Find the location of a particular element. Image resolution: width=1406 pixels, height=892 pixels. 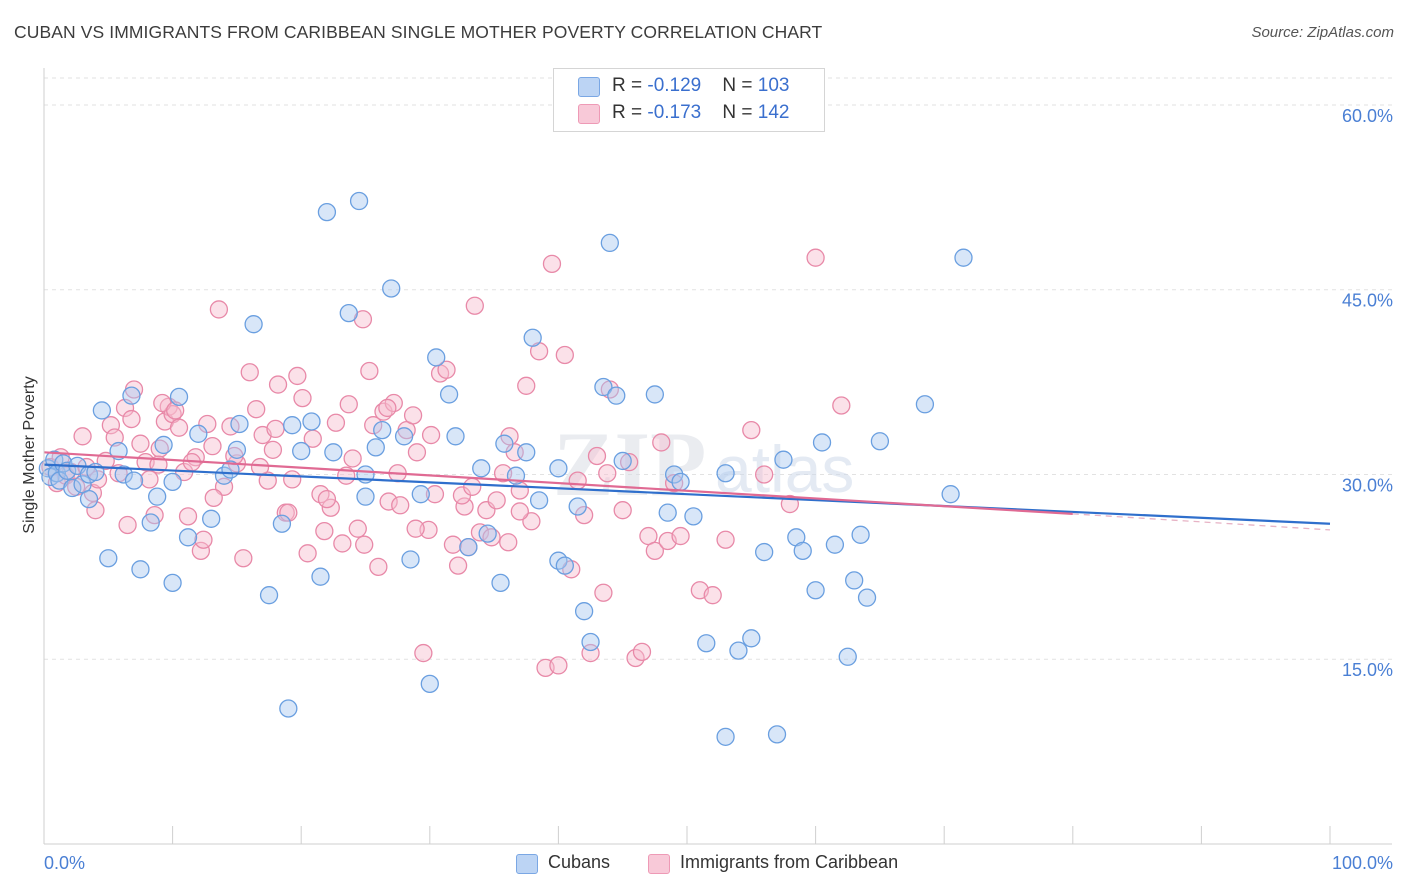

legend-r-label: R = is located at coordinates (630, 112).